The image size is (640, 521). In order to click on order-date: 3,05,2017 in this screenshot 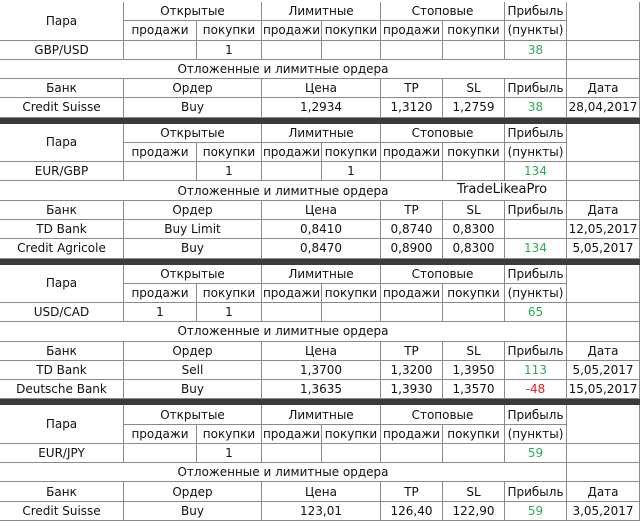, I will do `click(603, 511)`.